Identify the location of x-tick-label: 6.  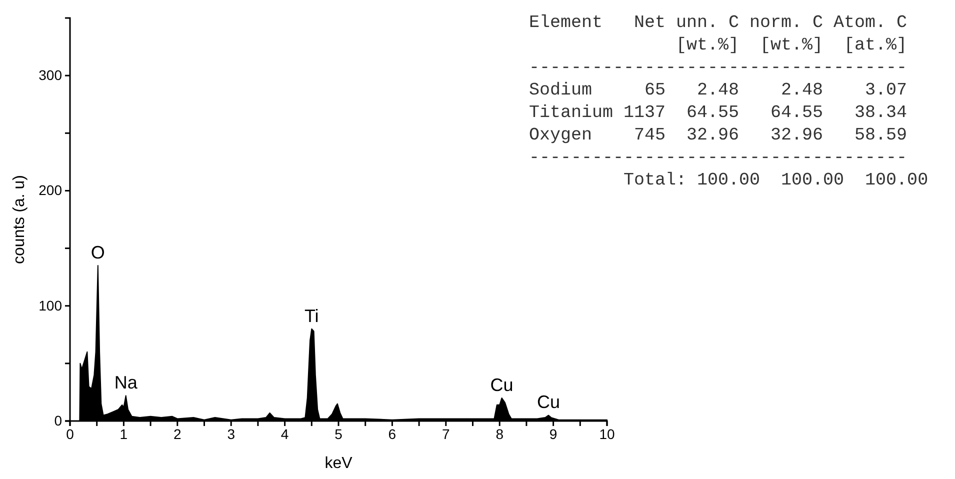
(392, 434).